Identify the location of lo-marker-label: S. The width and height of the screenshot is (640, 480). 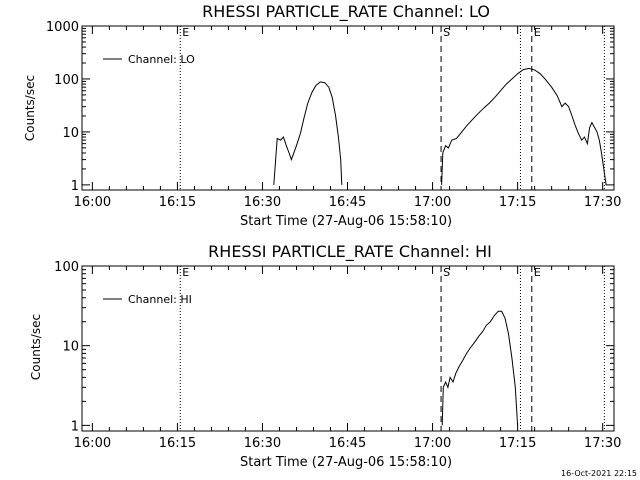
(446, 32).